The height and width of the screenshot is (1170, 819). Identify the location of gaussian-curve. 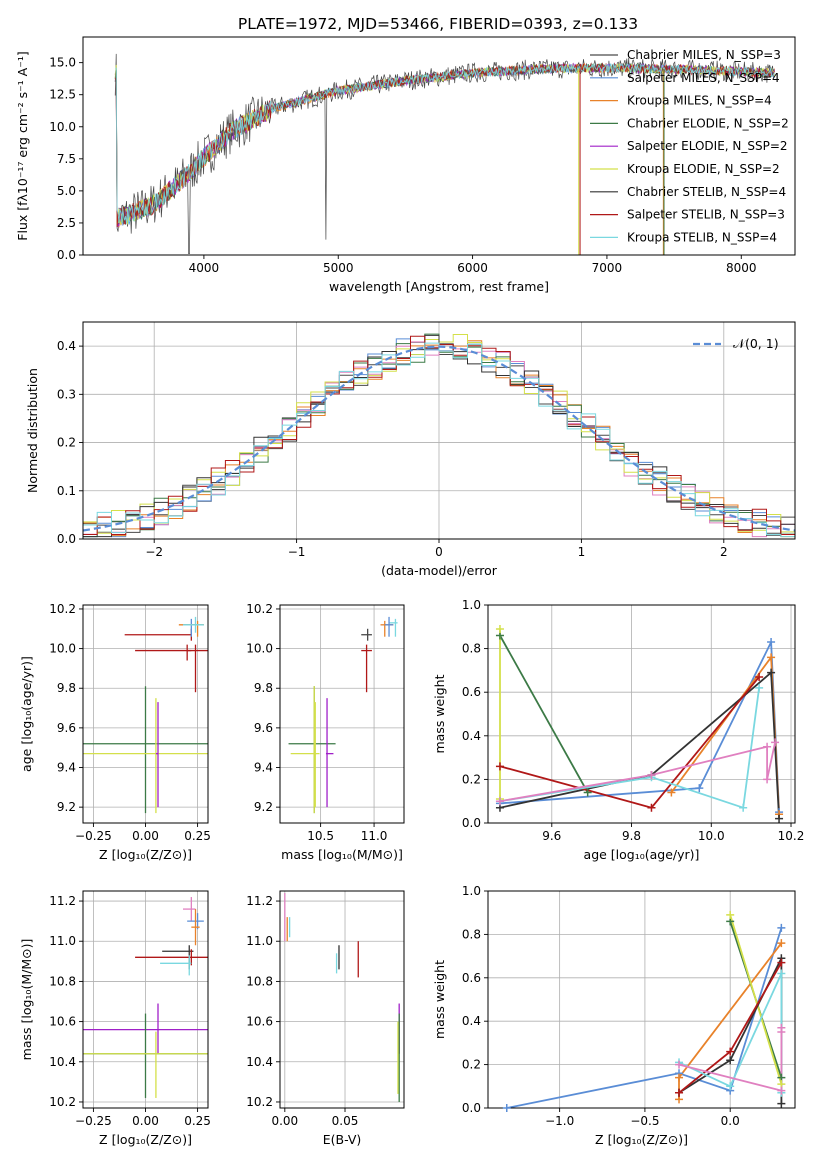
(439, 438).